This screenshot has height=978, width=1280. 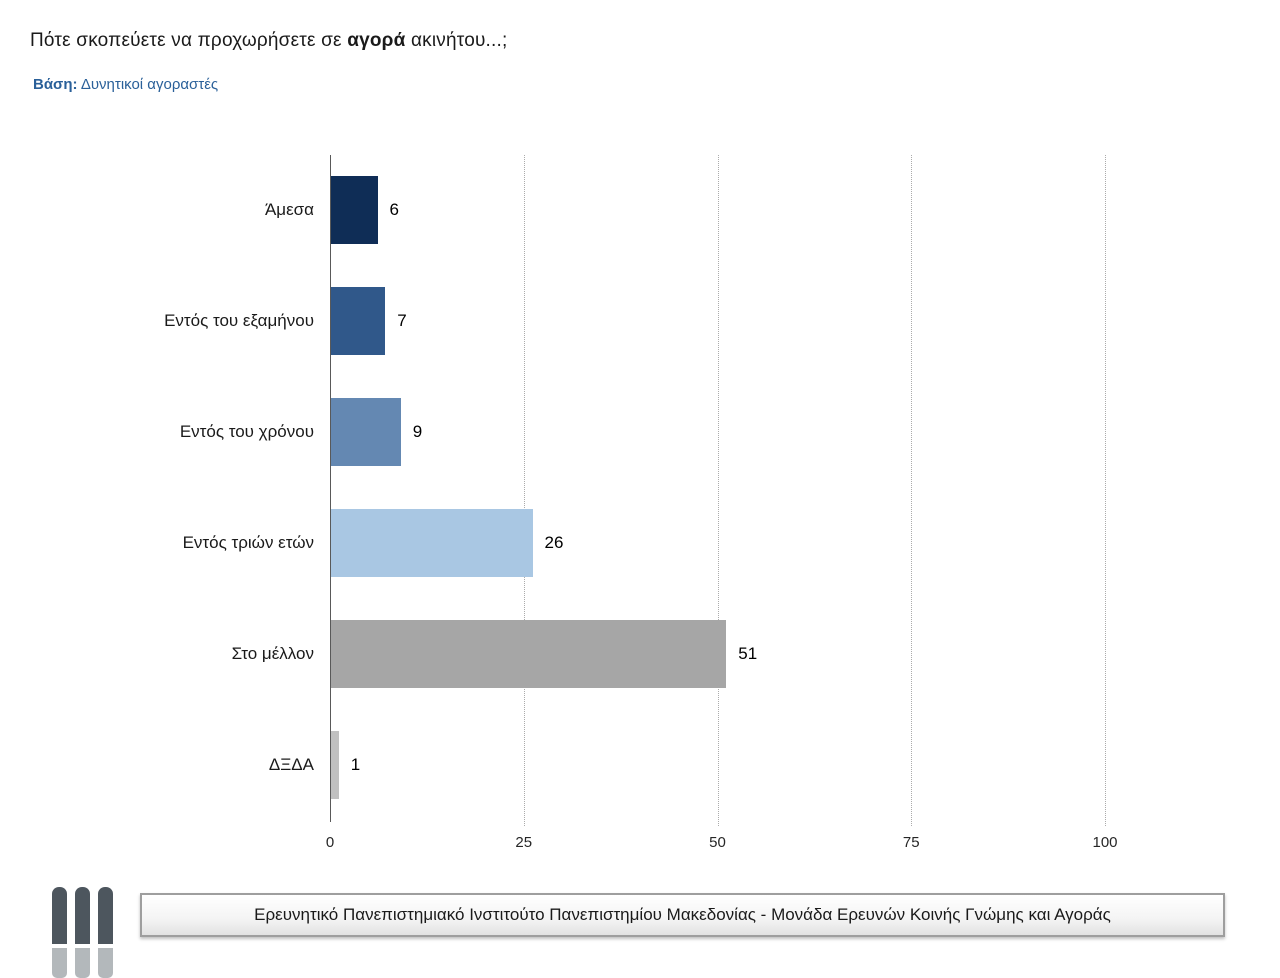 What do you see at coordinates (402, 321) in the screenshot?
I see `value-label: 7` at bounding box center [402, 321].